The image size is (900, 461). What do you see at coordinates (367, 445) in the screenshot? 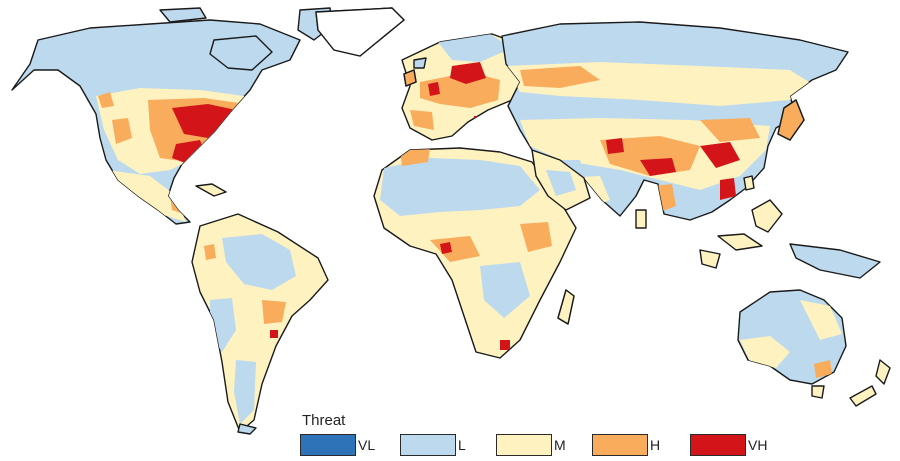
I see `legend-label-vl: VL` at bounding box center [367, 445].